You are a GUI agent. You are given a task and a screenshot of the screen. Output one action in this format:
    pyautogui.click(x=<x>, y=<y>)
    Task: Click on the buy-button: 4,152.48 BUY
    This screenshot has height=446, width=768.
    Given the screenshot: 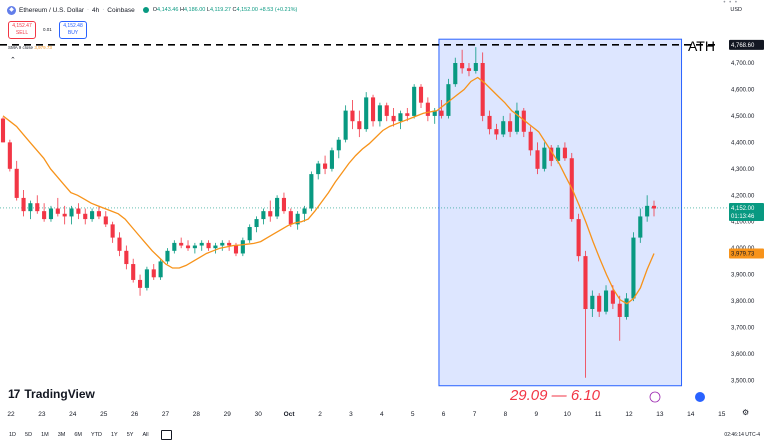 What is the action you would take?
    pyautogui.click(x=73, y=30)
    